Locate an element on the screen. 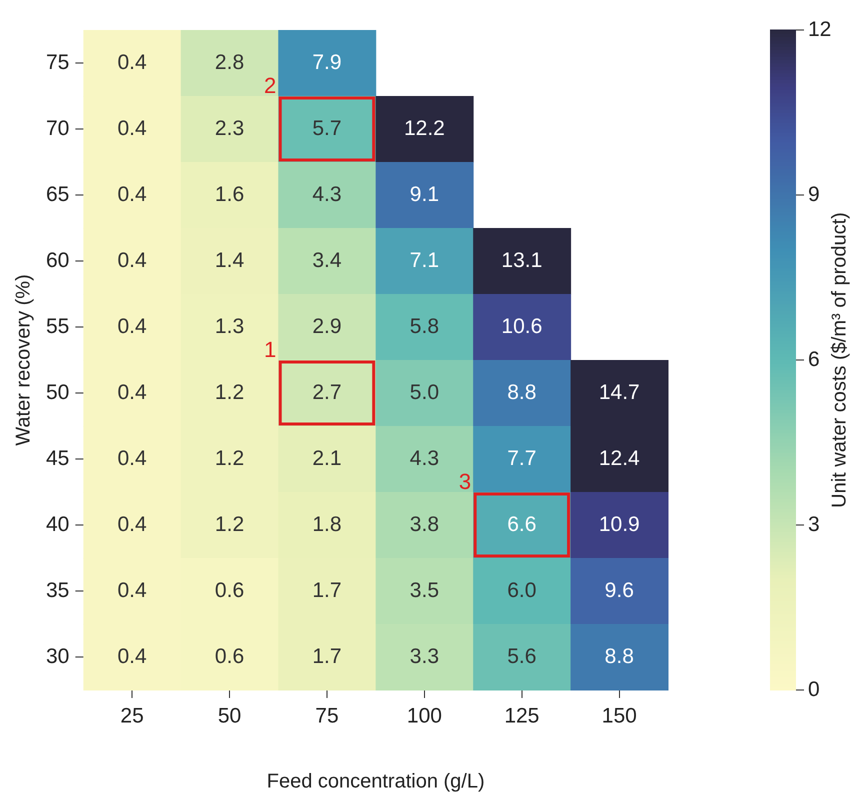 The height and width of the screenshot is (798, 854). y-tick-label: 70 is located at coordinates (58, 128).